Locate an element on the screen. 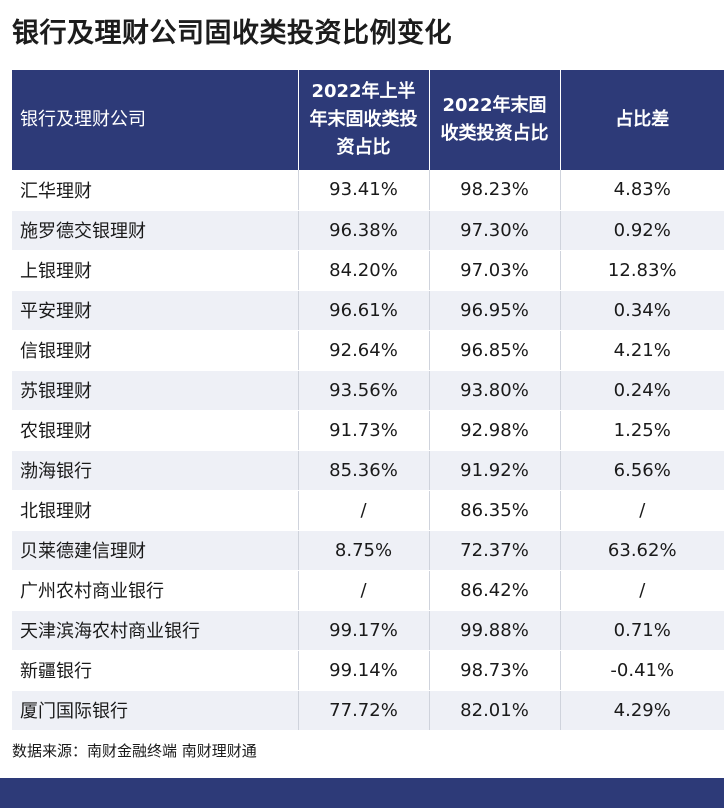 The height and width of the screenshot is (808, 724). cell-year-end-ratio: 82.01% is located at coordinates (495, 710).